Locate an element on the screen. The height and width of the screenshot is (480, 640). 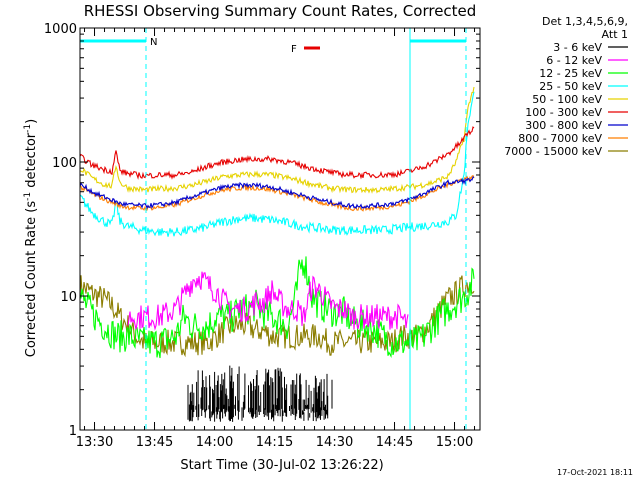
legend-entry-label: 12 - 25 keV is located at coordinates (570, 73).